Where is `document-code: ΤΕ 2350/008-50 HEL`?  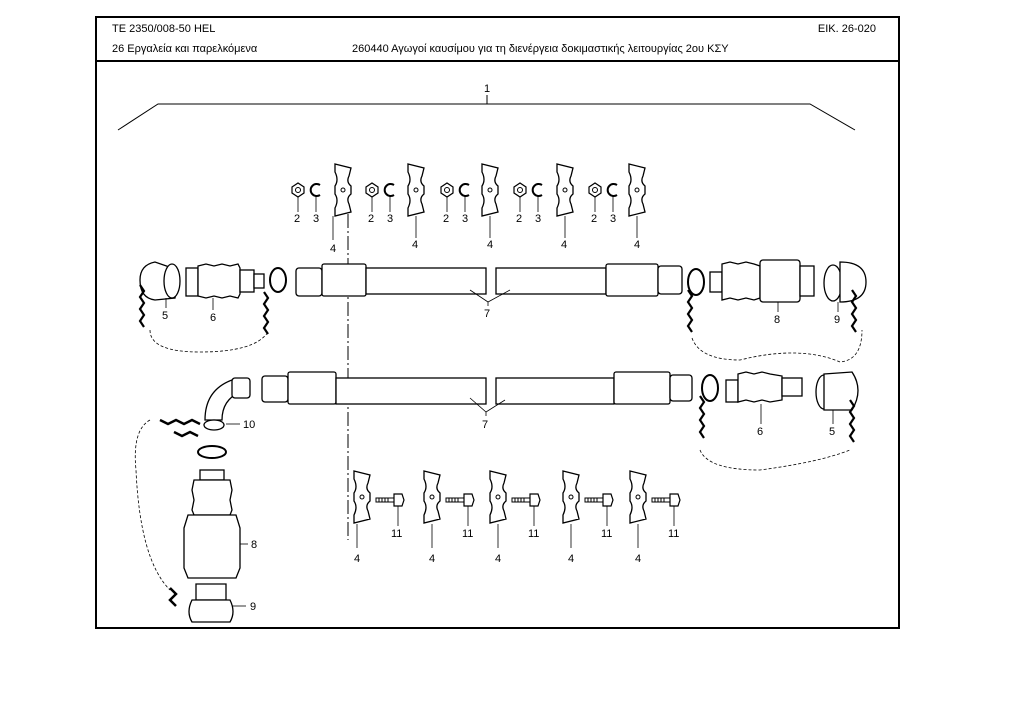
document-code: ΤΕ 2350/008-50 HEL is located at coordinates (164, 29).